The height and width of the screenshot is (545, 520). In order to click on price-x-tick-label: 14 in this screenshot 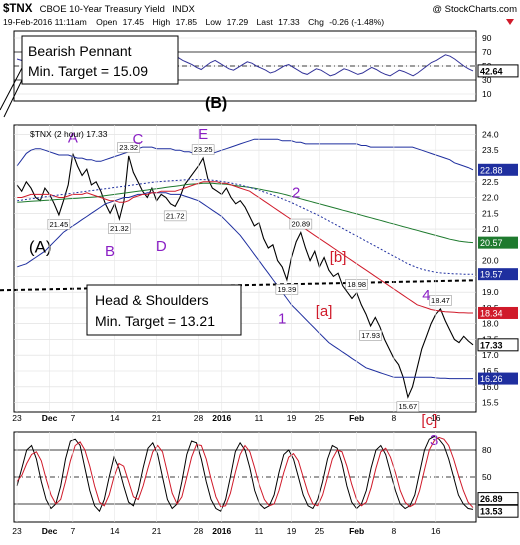, I will do `click(115, 418)`.